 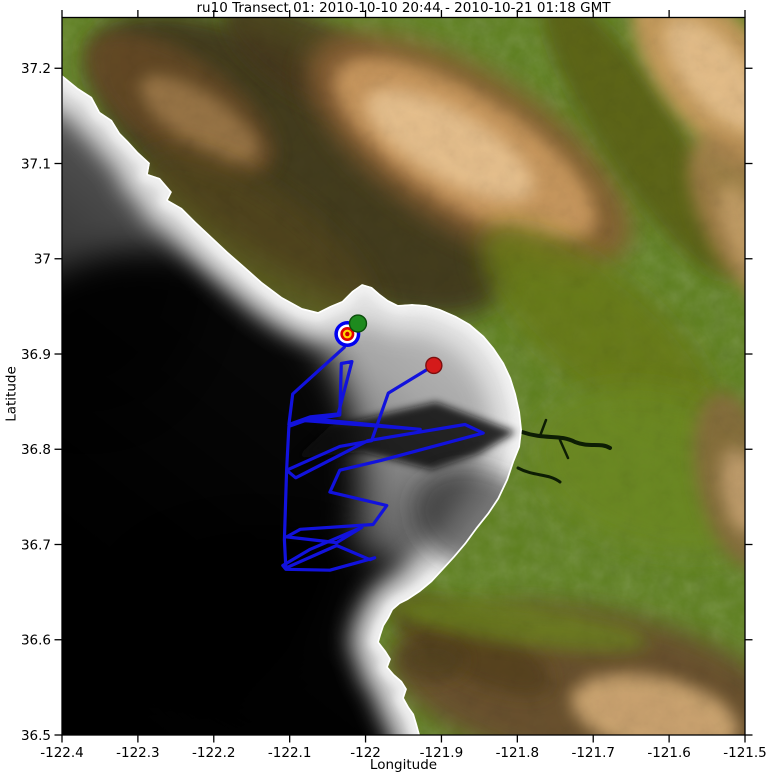 What do you see at coordinates (365, 753) in the screenshot?
I see `x-tick-label: -122` at bounding box center [365, 753].